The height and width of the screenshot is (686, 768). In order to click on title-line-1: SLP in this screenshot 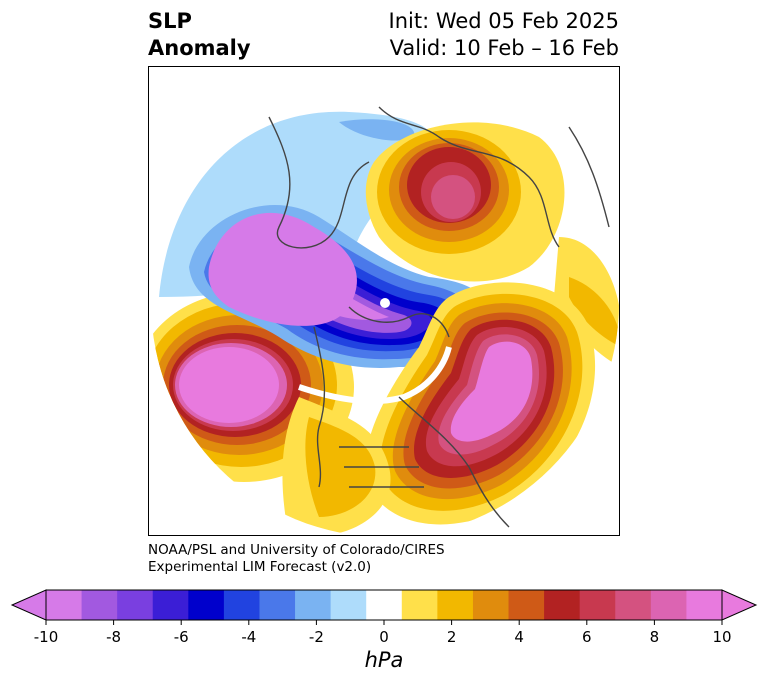, I will do `click(170, 21)`.